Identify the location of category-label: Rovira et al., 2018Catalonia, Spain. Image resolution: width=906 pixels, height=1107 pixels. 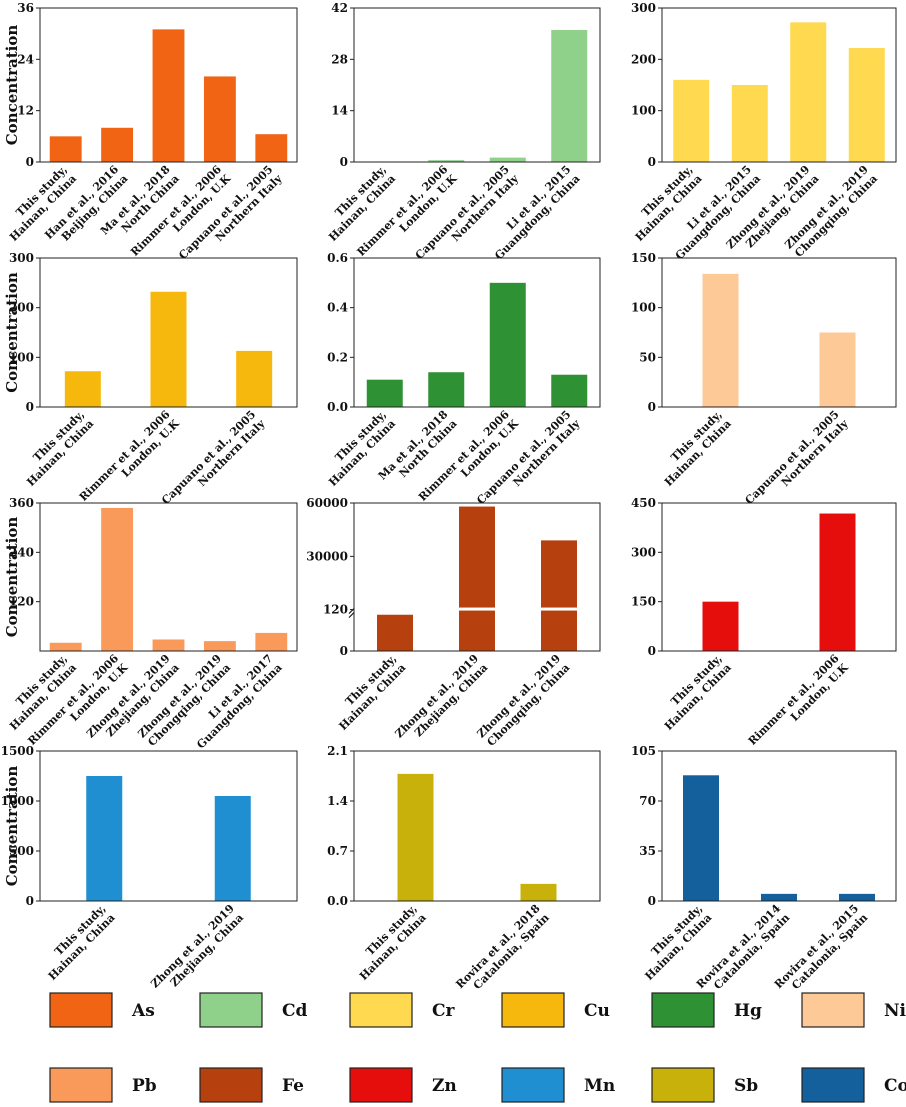
(502, 951).